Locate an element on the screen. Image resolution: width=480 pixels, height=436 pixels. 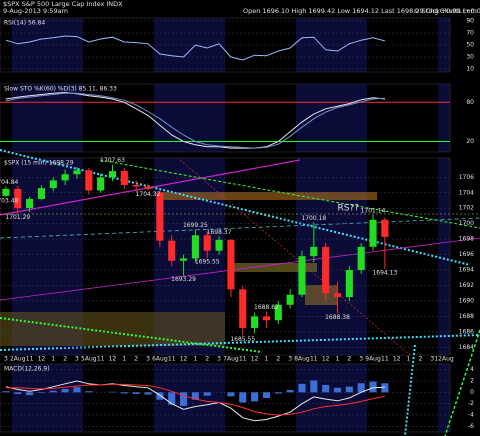
price-label: 1700.18 is located at coordinates (313, 218).